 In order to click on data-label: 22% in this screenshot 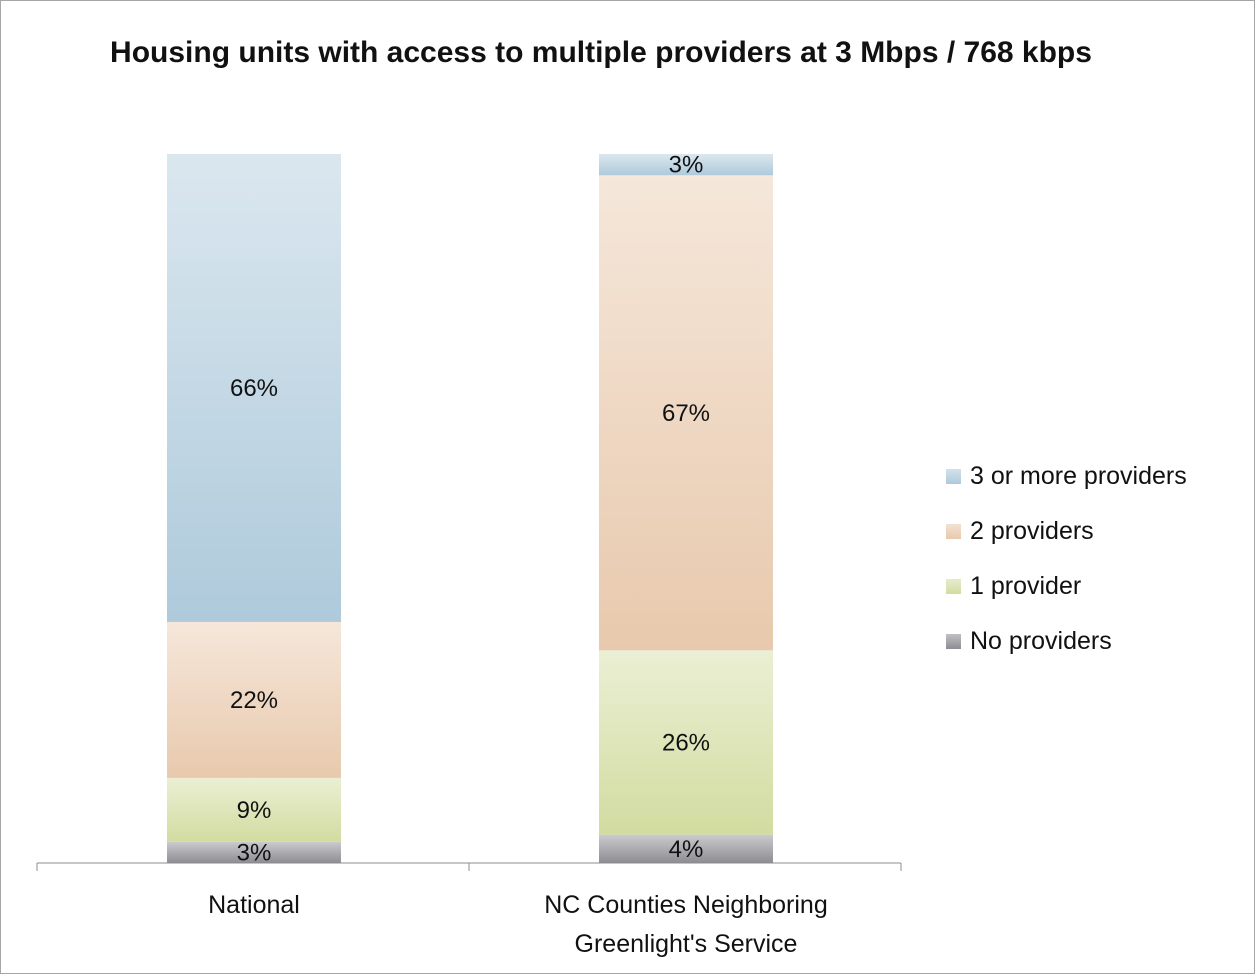, I will do `click(254, 700)`.